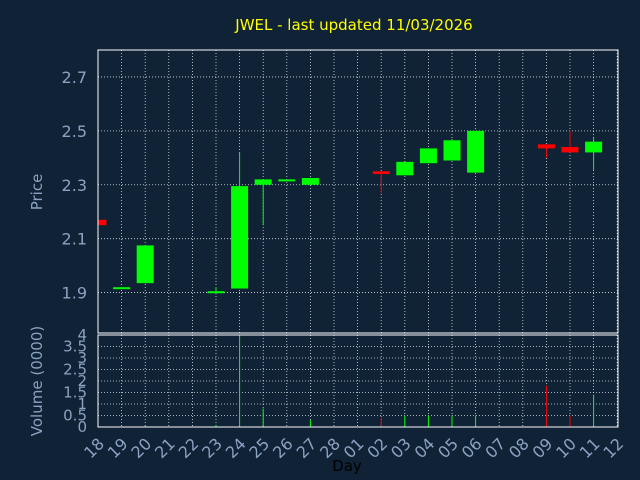 Image resolution: width=640 pixels, height=480 pixels. I want to click on price-tick-label: 1.9, so click(74, 293).